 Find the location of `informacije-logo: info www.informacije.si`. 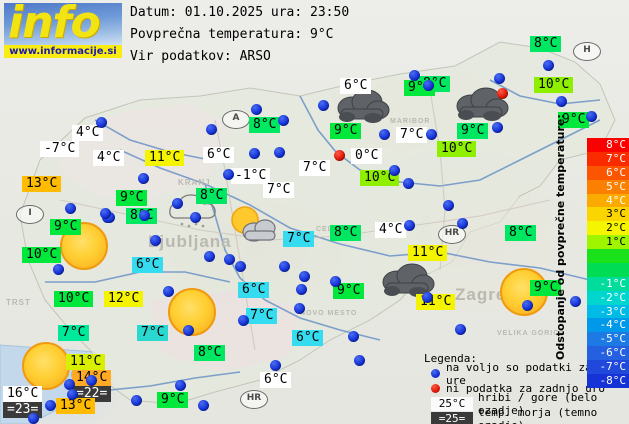

informacije-logo: info www.informacije.si is located at coordinates (63, 30).